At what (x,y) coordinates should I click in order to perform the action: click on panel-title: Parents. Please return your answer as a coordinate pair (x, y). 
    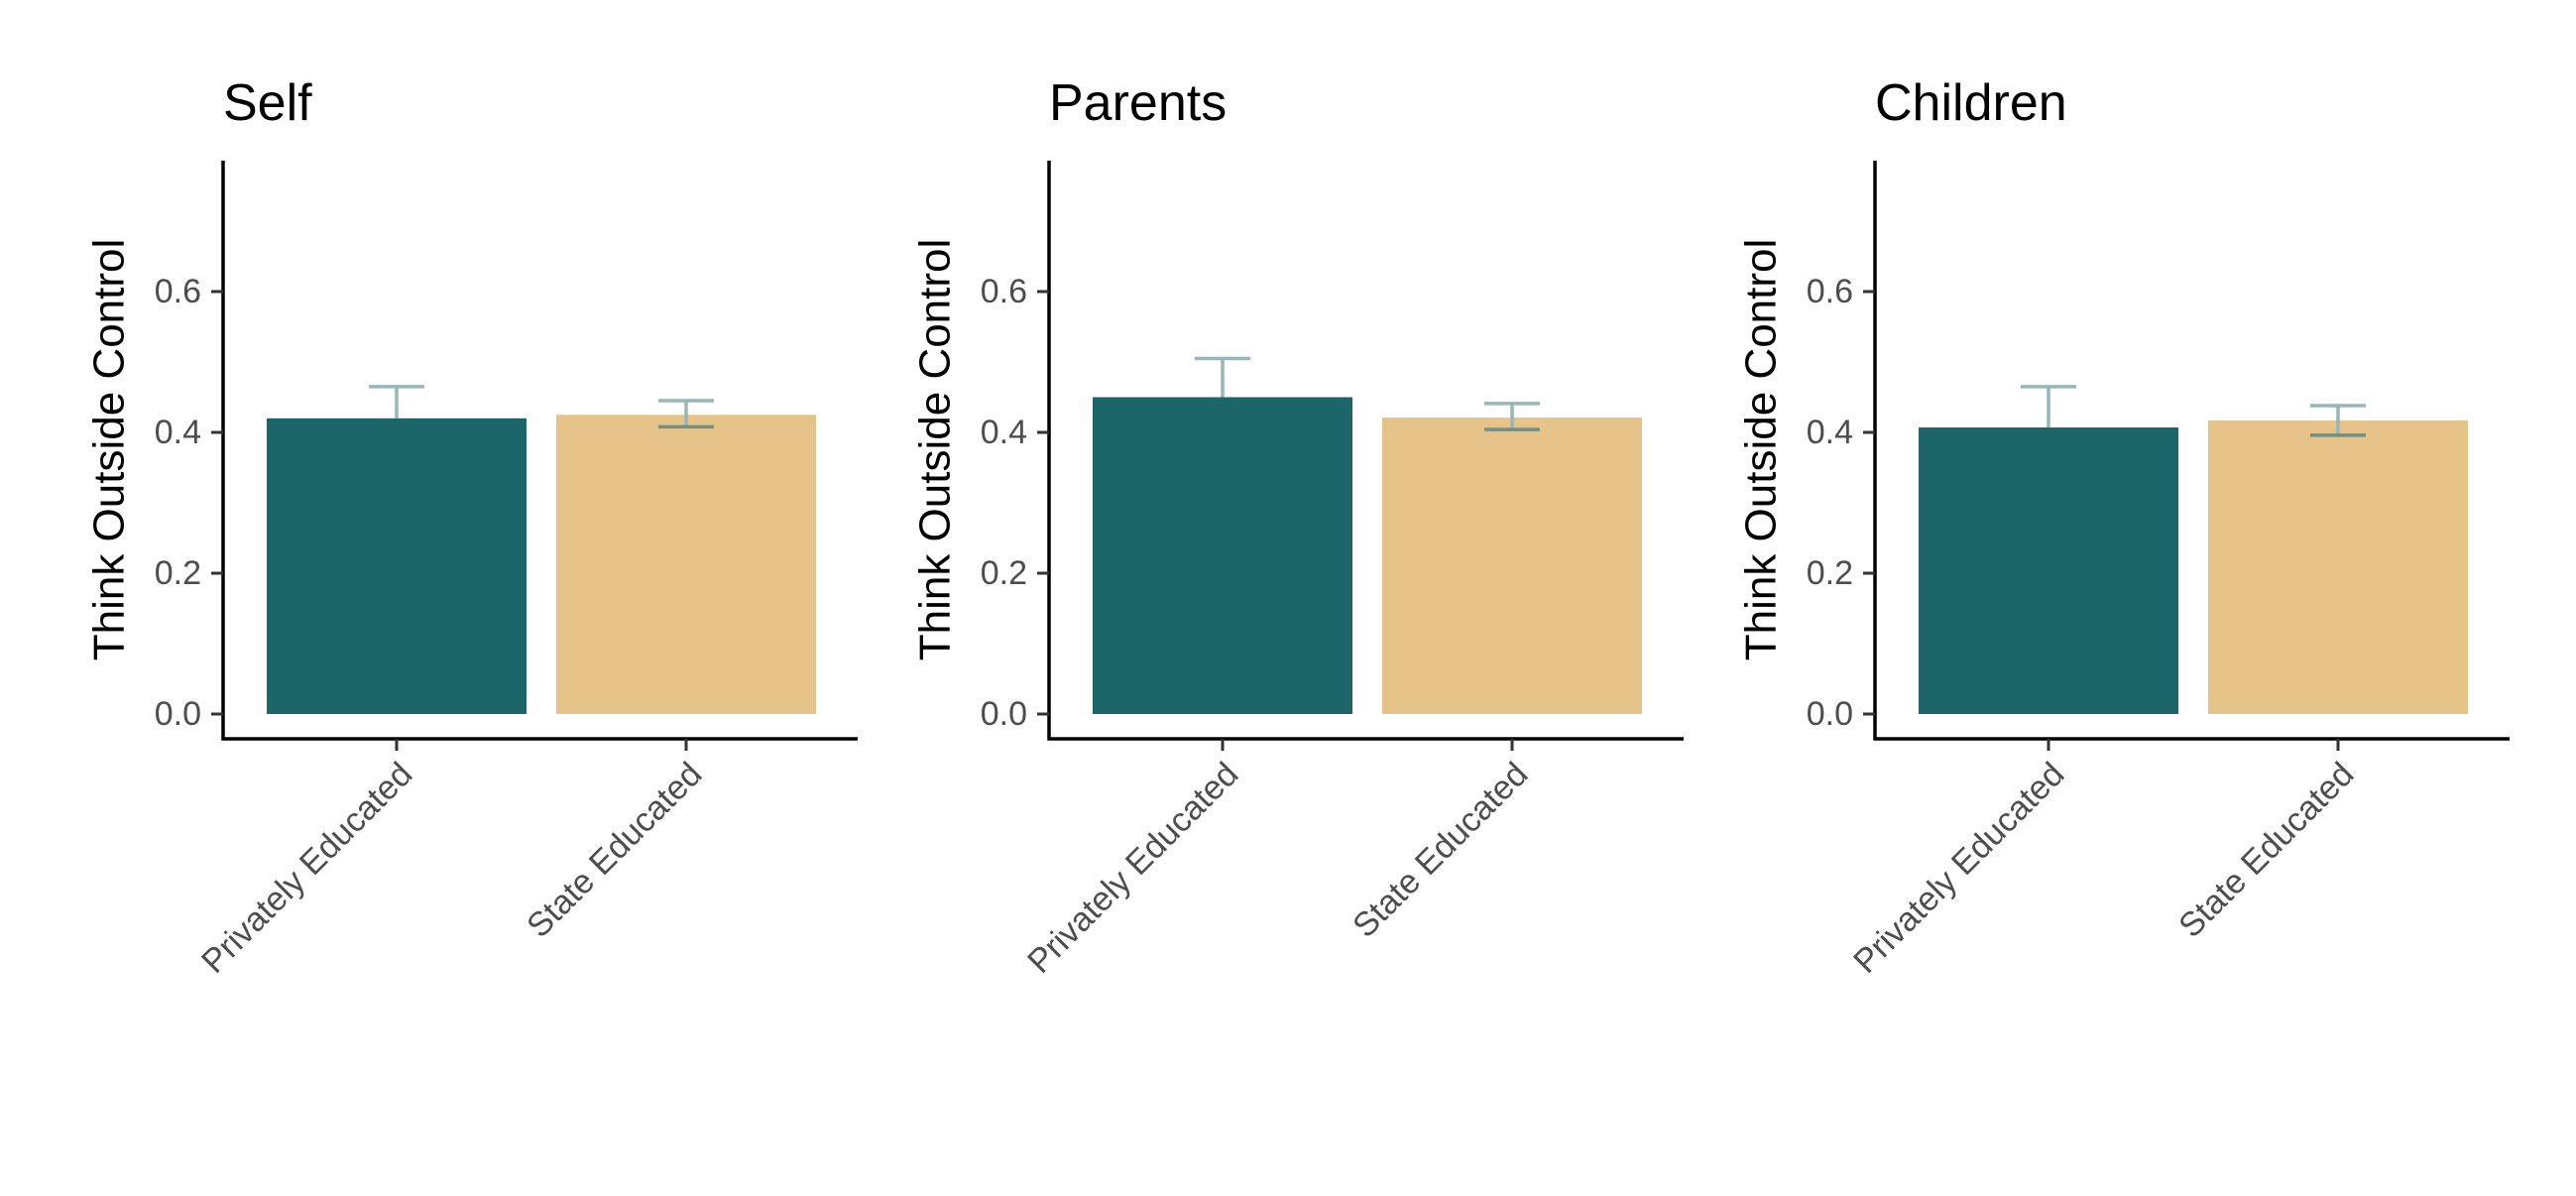
    Looking at the image, I should click on (1138, 103).